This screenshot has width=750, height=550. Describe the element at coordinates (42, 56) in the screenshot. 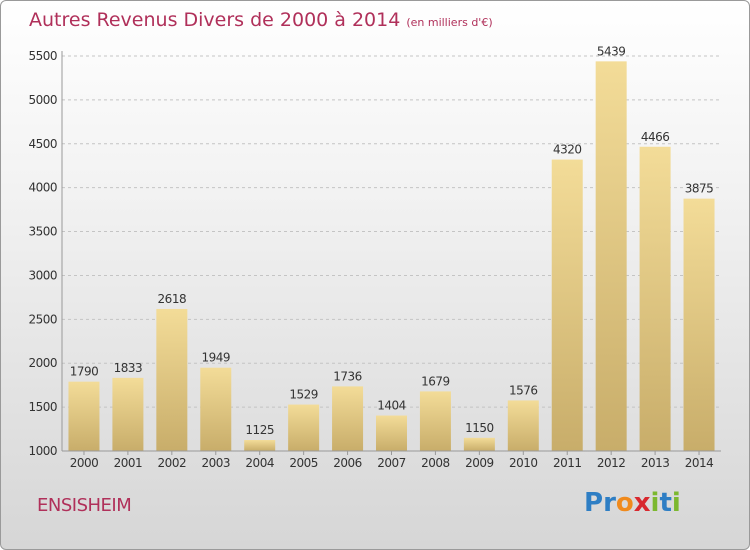

I see `y-tick-label: 5500` at that location.